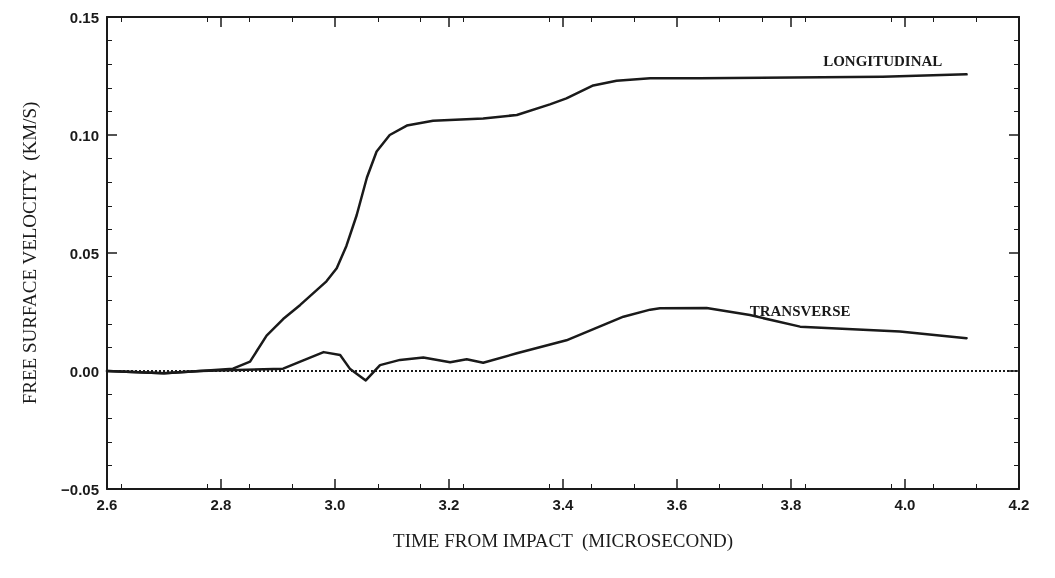  Describe the element at coordinates (449, 504) in the screenshot. I see `x-tick-label: 3.2` at that location.